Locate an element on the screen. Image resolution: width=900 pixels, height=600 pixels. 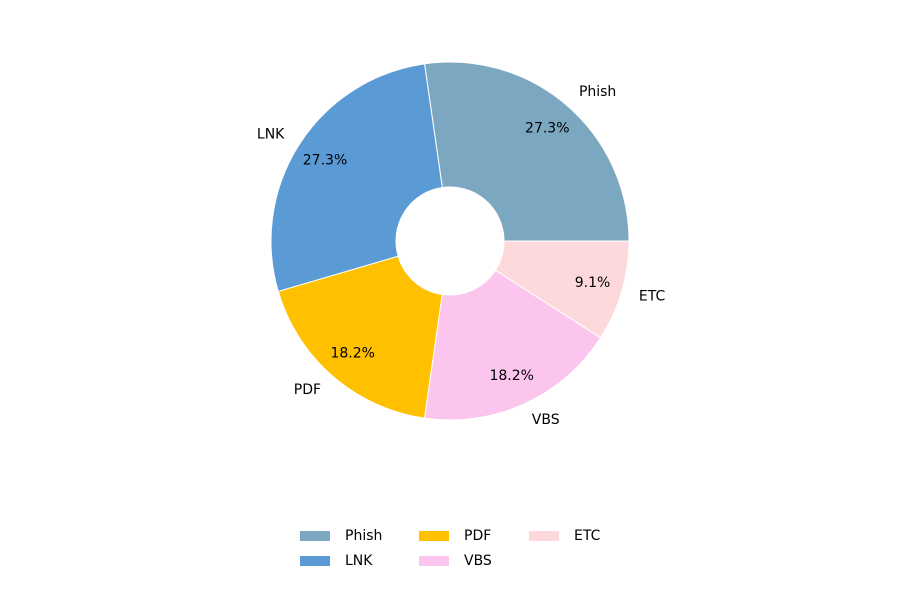
category-label: LNK is located at coordinates (271, 135).